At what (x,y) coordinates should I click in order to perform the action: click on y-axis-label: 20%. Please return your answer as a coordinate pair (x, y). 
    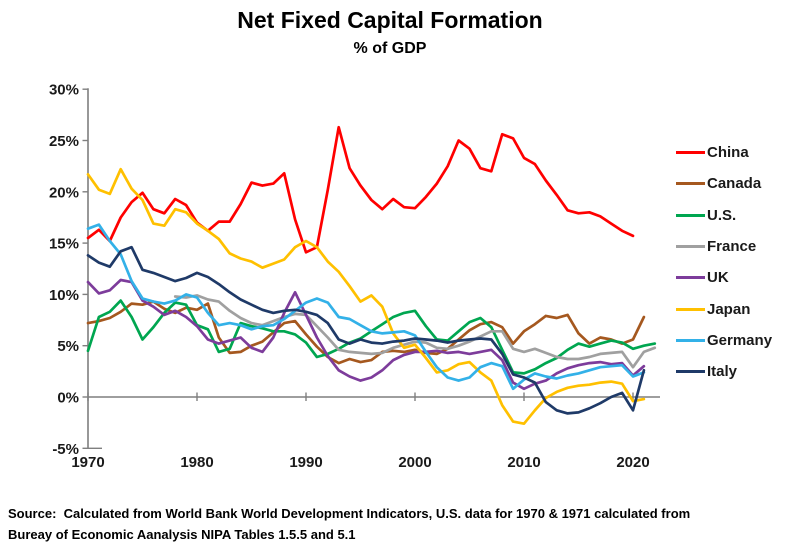
    Looking at the image, I should click on (64, 192).